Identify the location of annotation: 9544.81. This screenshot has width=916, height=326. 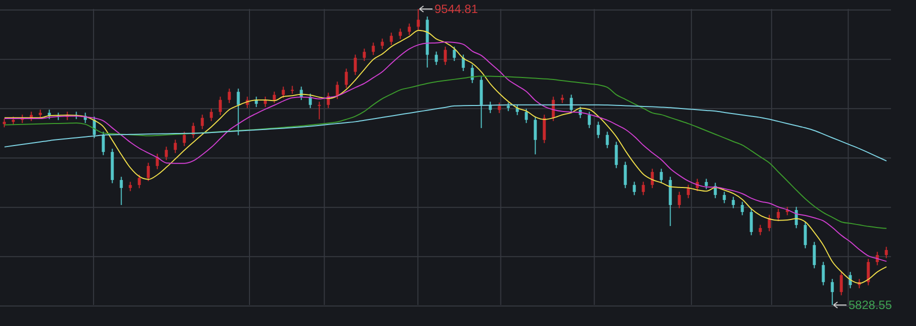
(456, 9).